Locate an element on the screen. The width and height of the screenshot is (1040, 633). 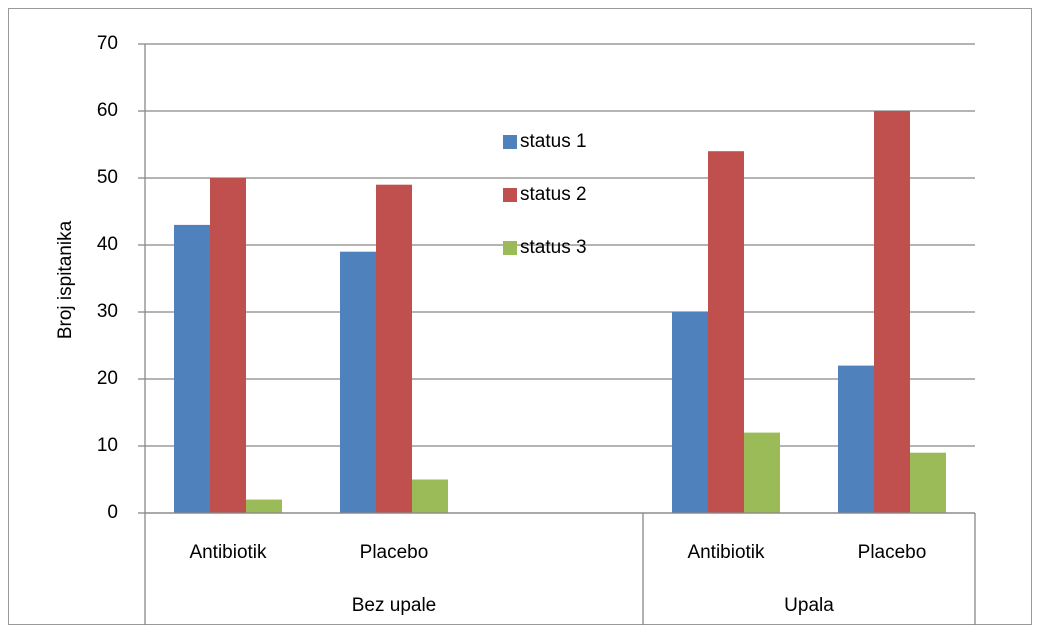
legend-label: status 2 is located at coordinates (553, 194).